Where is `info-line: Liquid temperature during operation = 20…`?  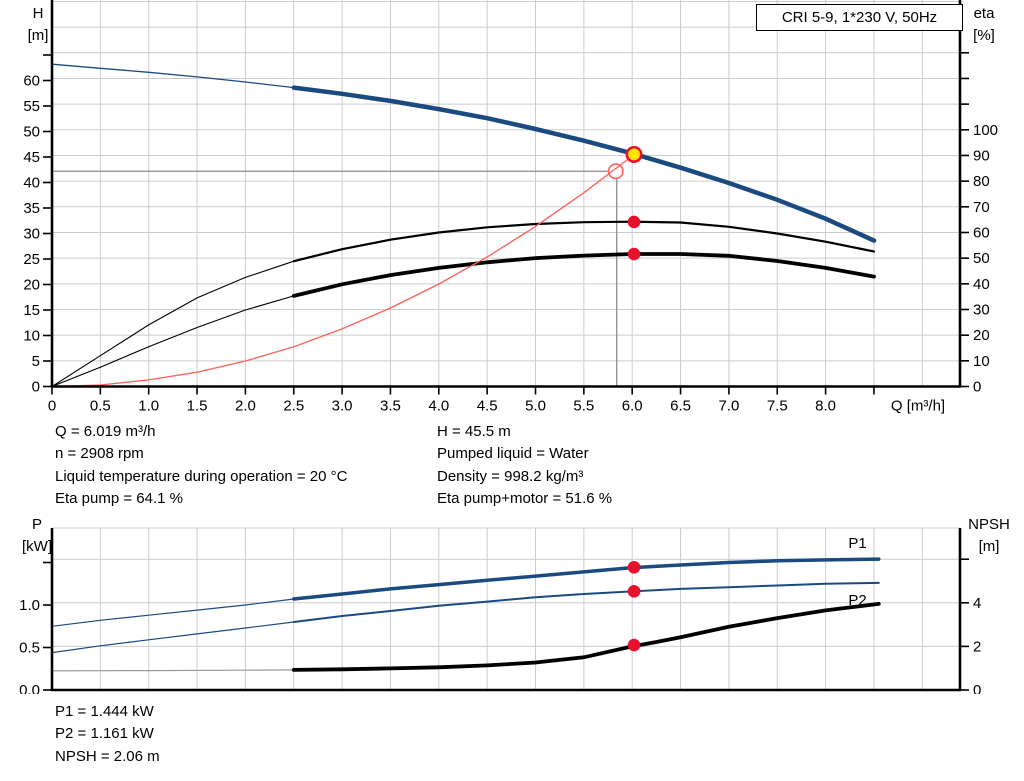
info-line: Liquid temperature during operation = 20… is located at coordinates (201, 476).